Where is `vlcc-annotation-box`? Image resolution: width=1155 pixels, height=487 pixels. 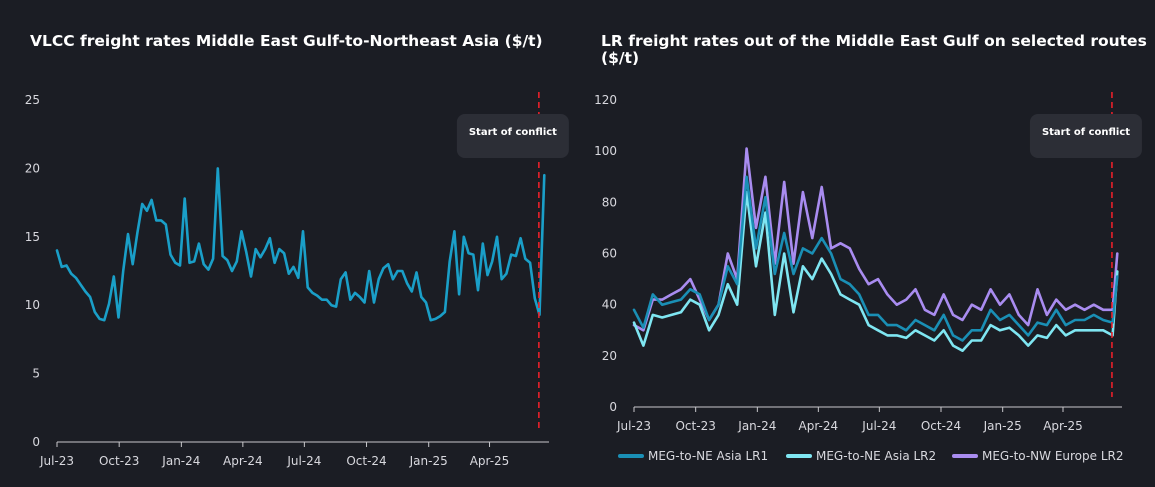 vlcc-annotation-box is located at coordinates (512, 136).